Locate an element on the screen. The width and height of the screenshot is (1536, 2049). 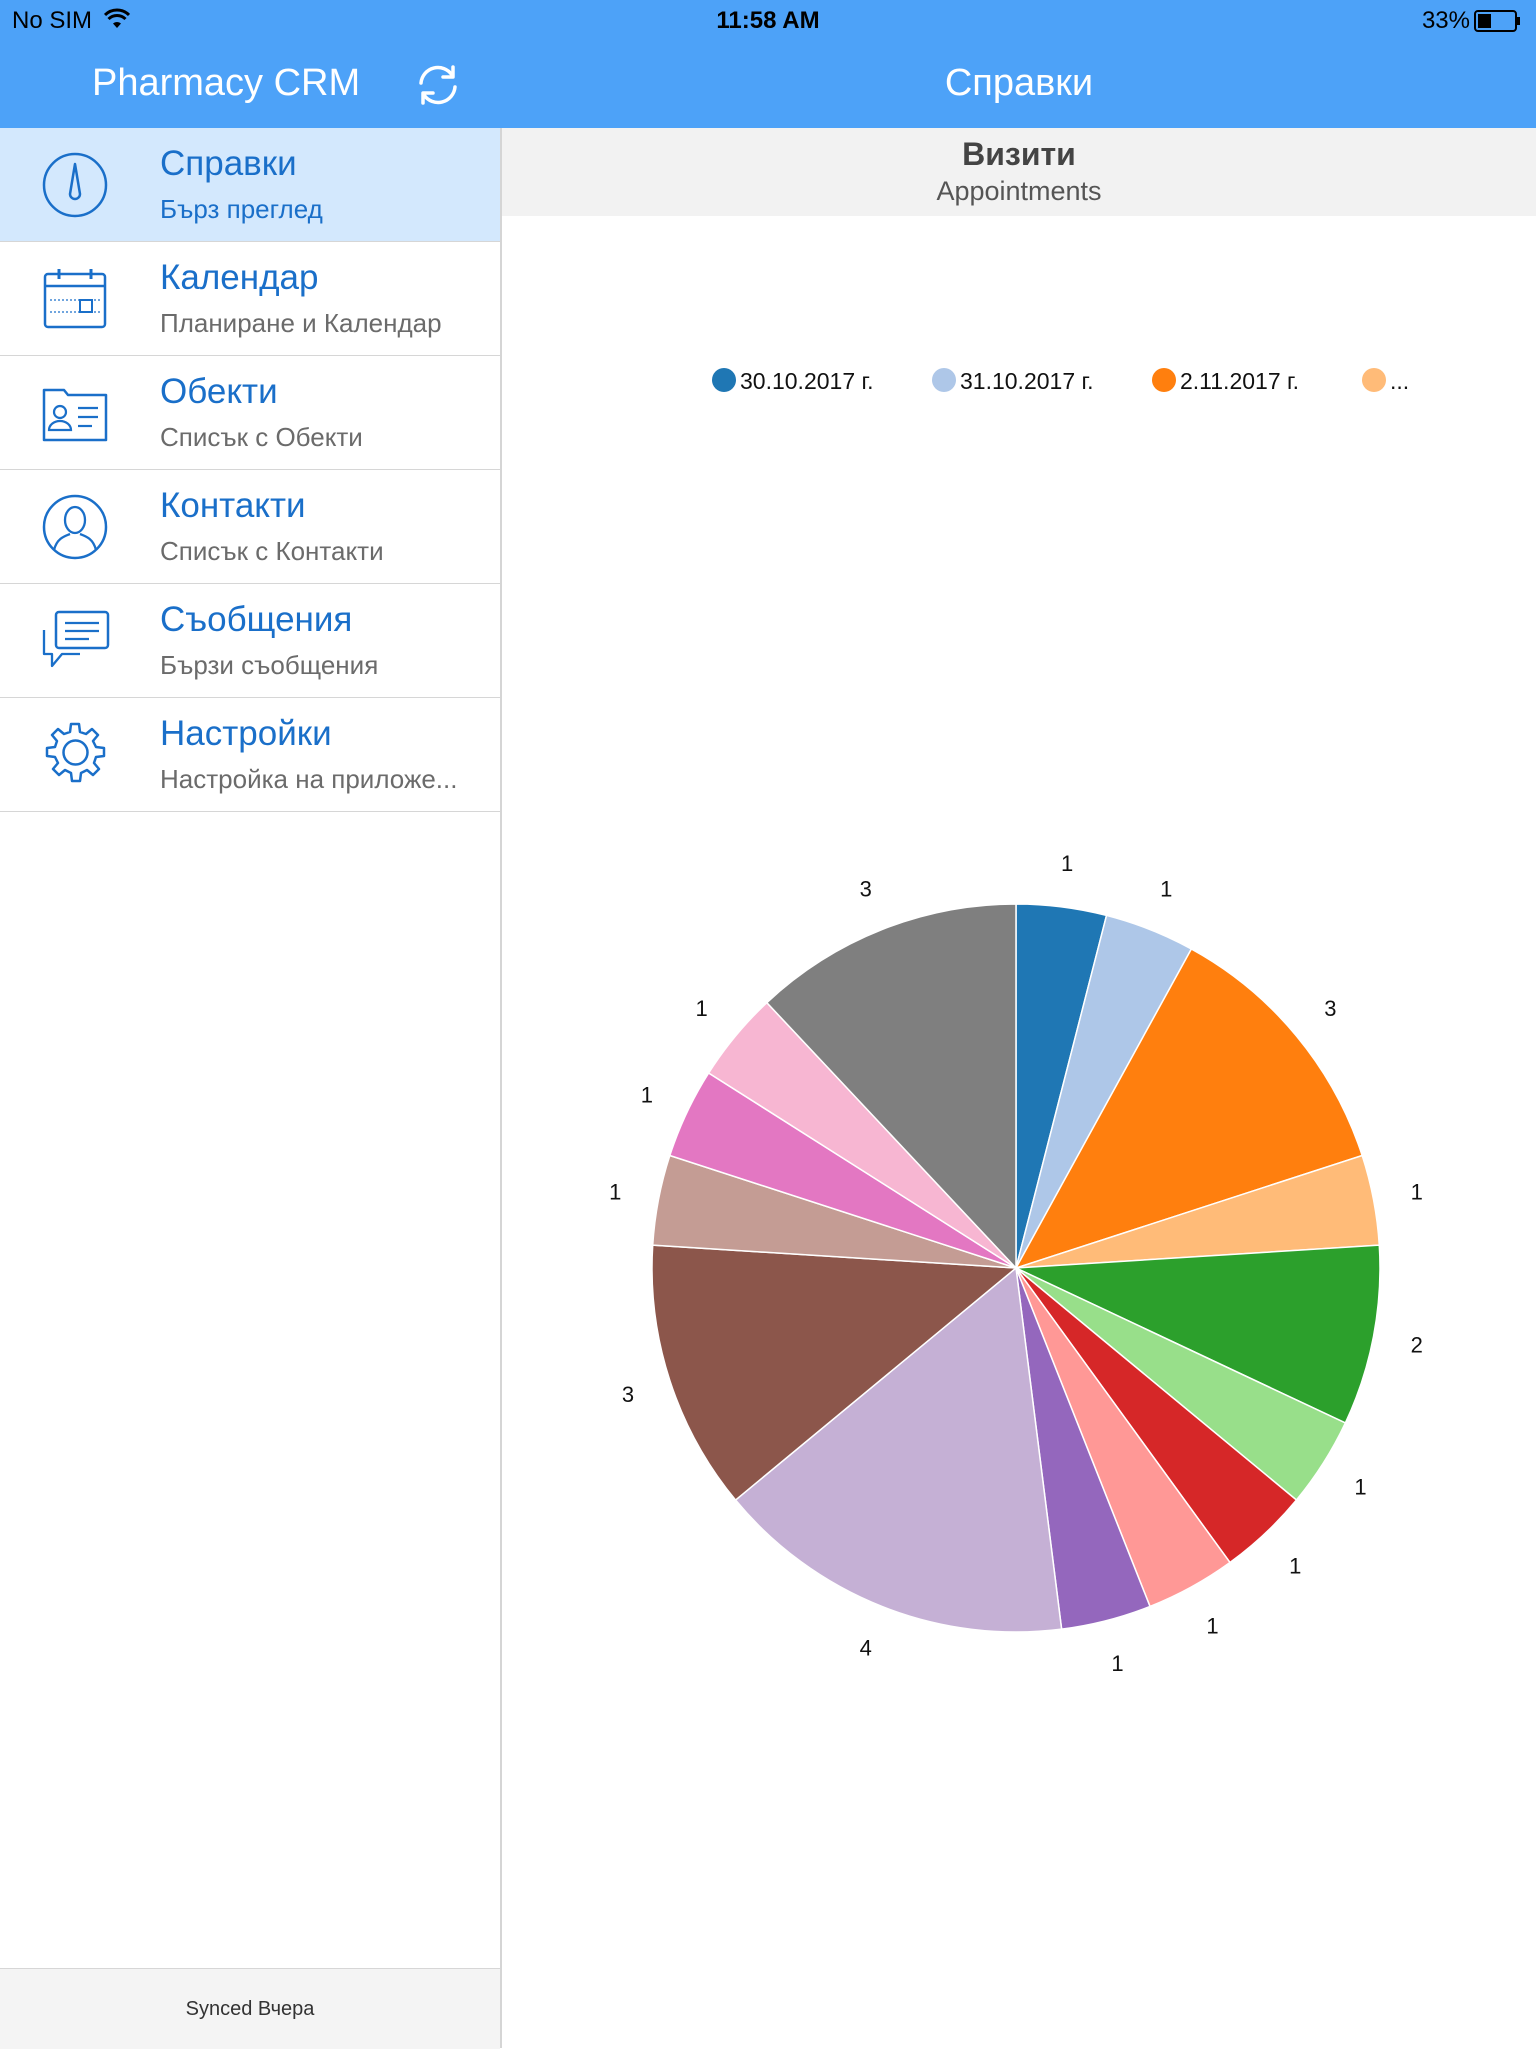
contact-card-icon is located at coordinates (75, 413).